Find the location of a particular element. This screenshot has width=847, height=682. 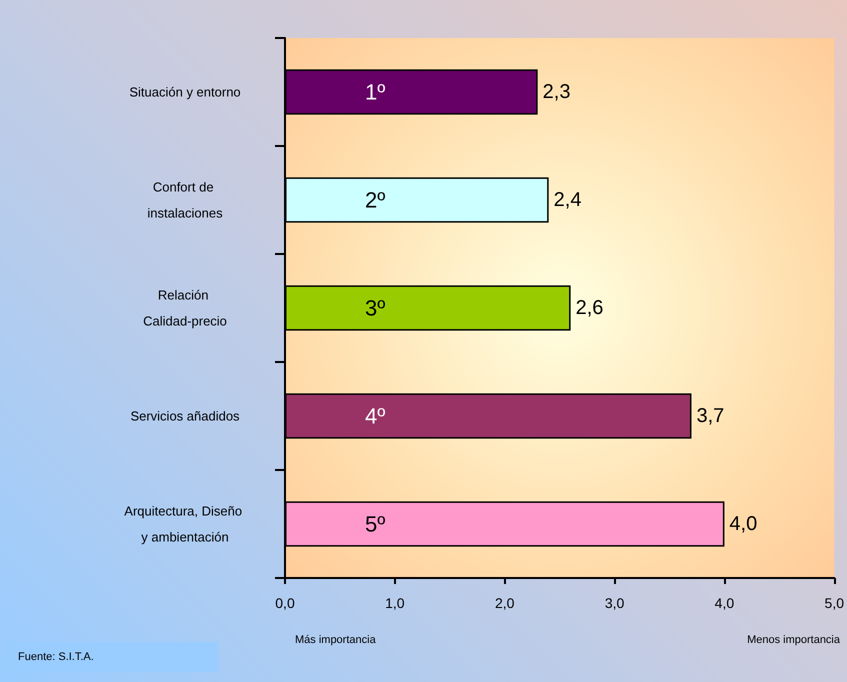

annotation: 5º is located at coordinates (375, 524).